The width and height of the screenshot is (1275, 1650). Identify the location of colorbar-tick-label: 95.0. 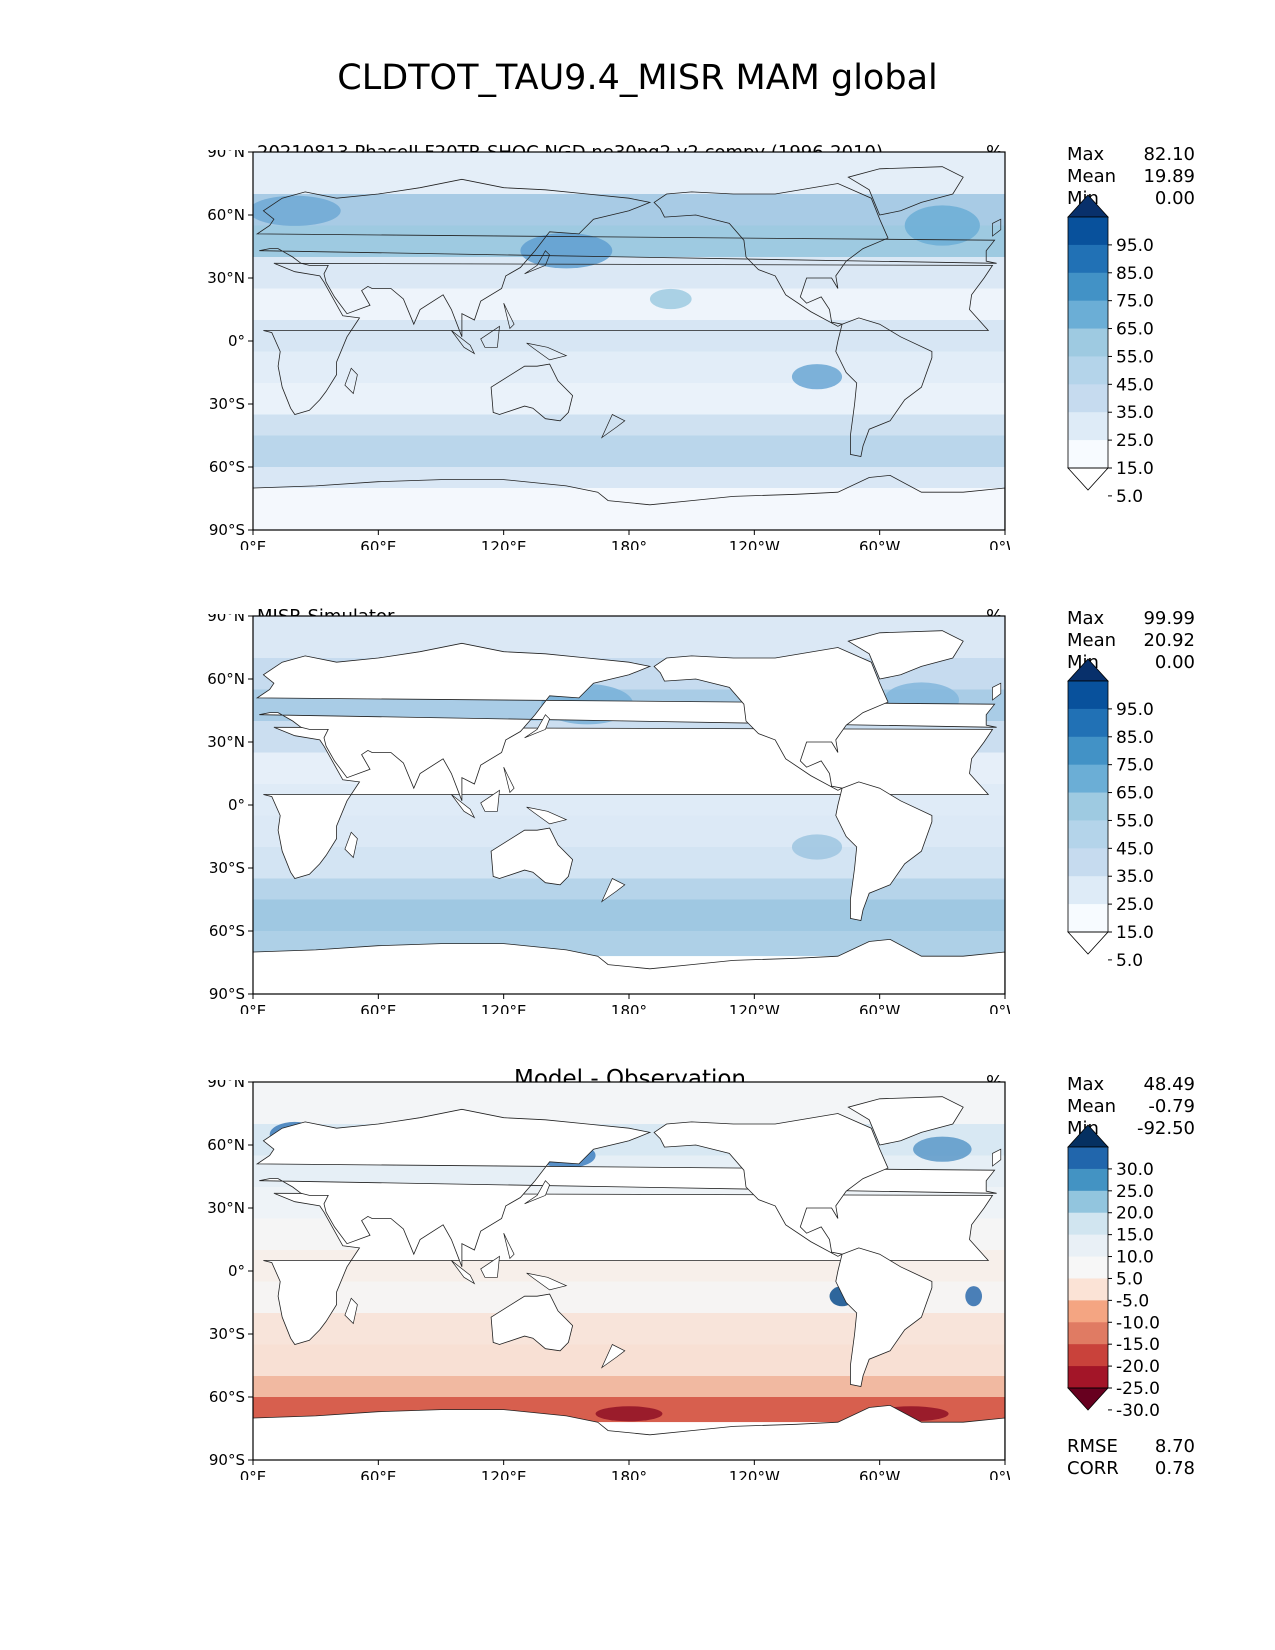
(1135, 710).